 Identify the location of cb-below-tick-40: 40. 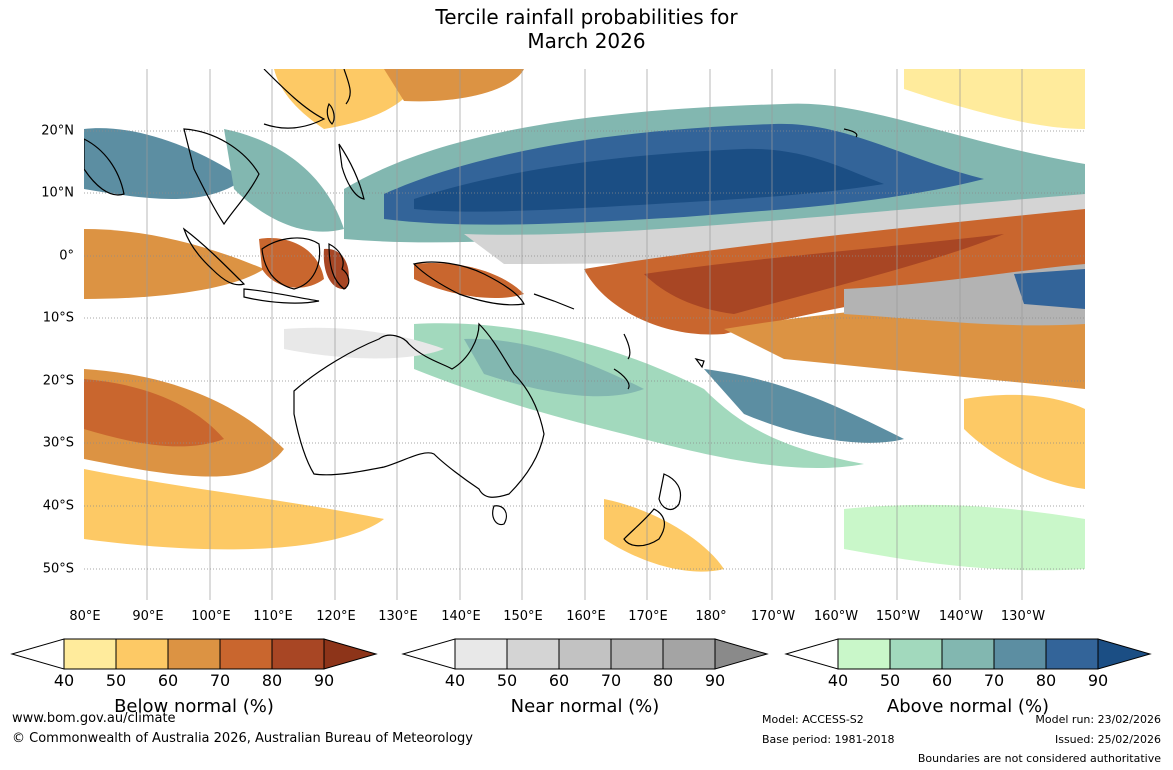
(64, 680).